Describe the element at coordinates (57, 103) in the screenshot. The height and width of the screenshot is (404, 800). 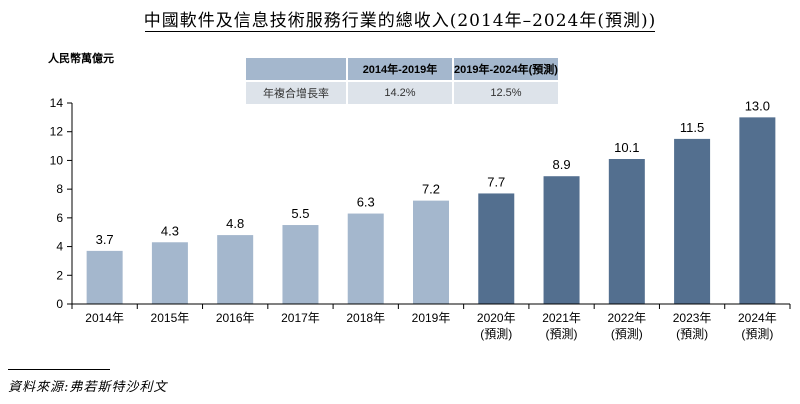
I see `y-tick-label: 14` at that location.